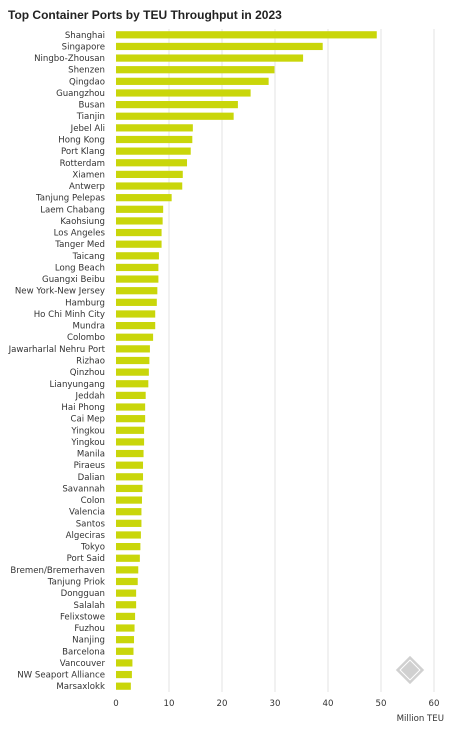 The height and width of the screenshot is (733, 455). What do you see at coordinates (78, 385) in the screenshot?
I see `category-label: Lianyungang` at bounding box center [78, 385].